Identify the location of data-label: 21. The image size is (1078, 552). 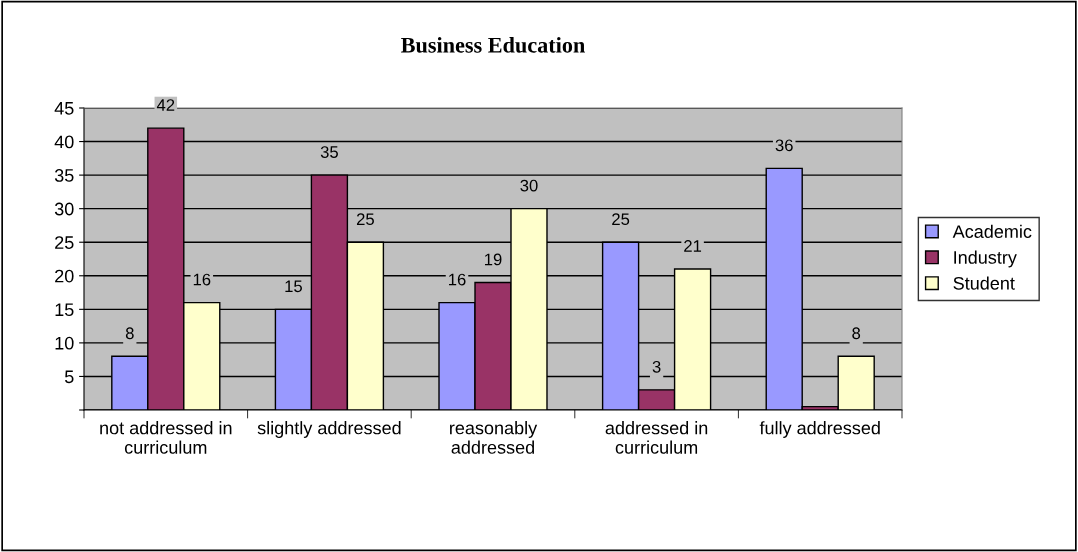
(693, 246).